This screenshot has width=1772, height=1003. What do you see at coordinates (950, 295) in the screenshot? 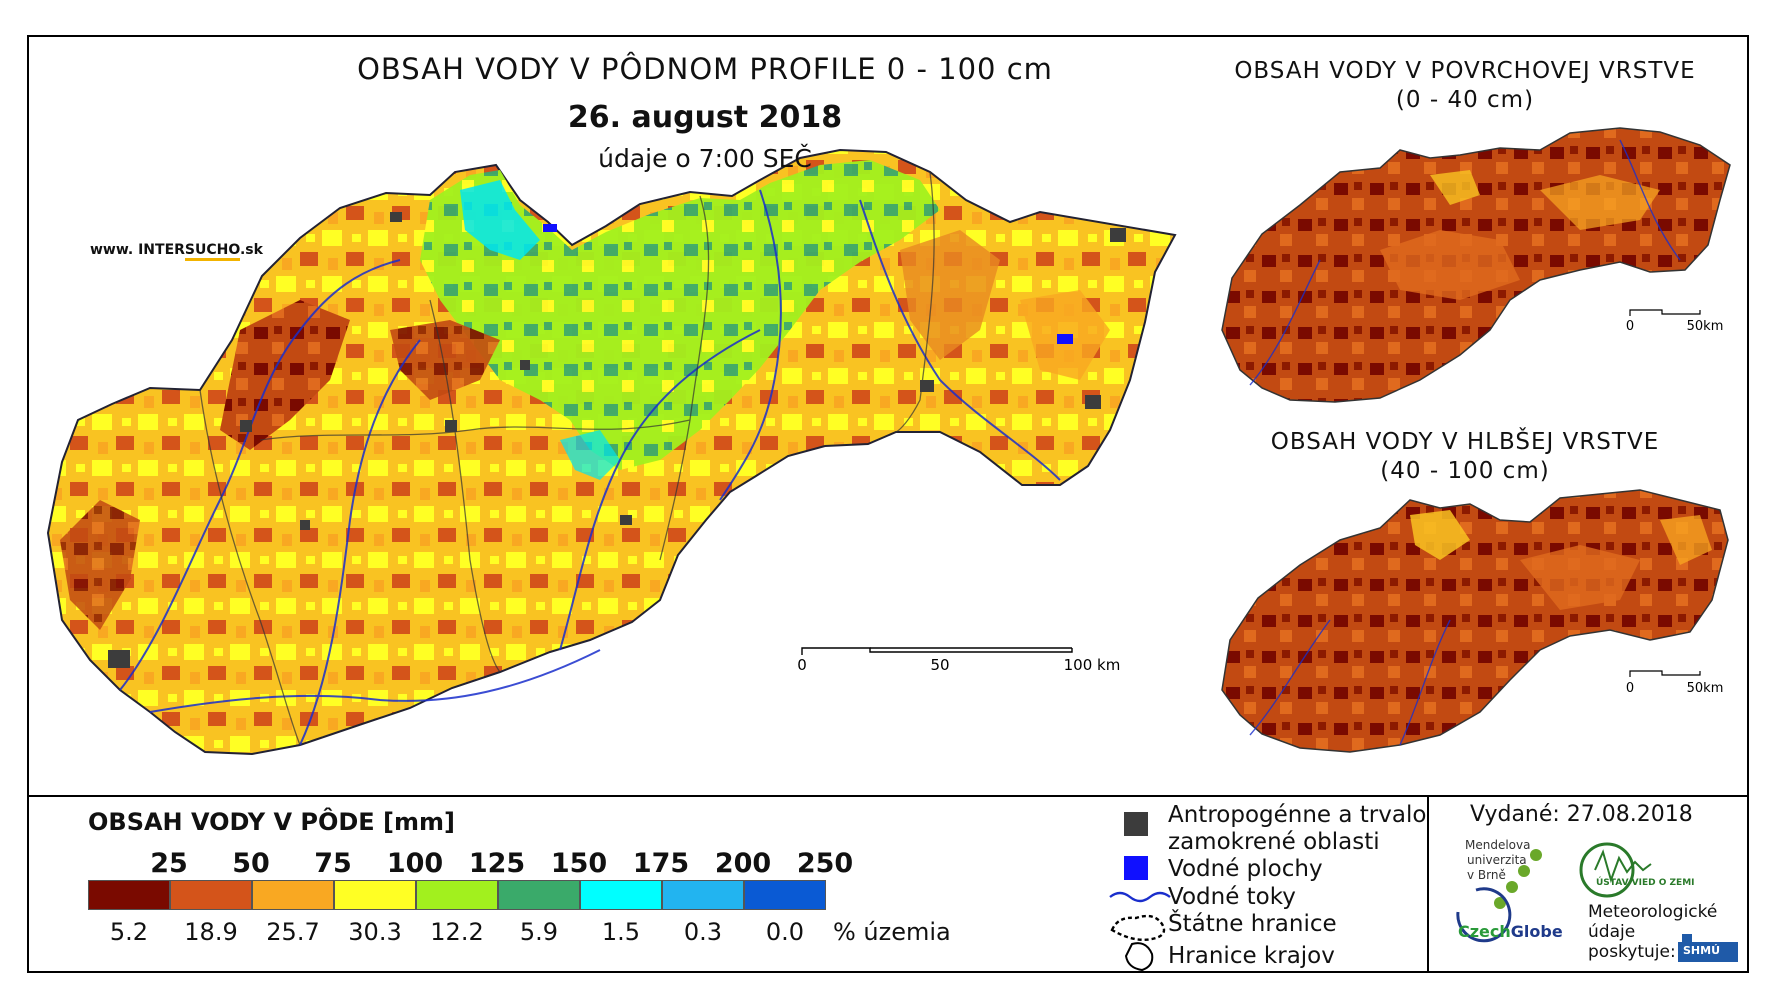
I see `east-region` at bounding box center [950, 295].